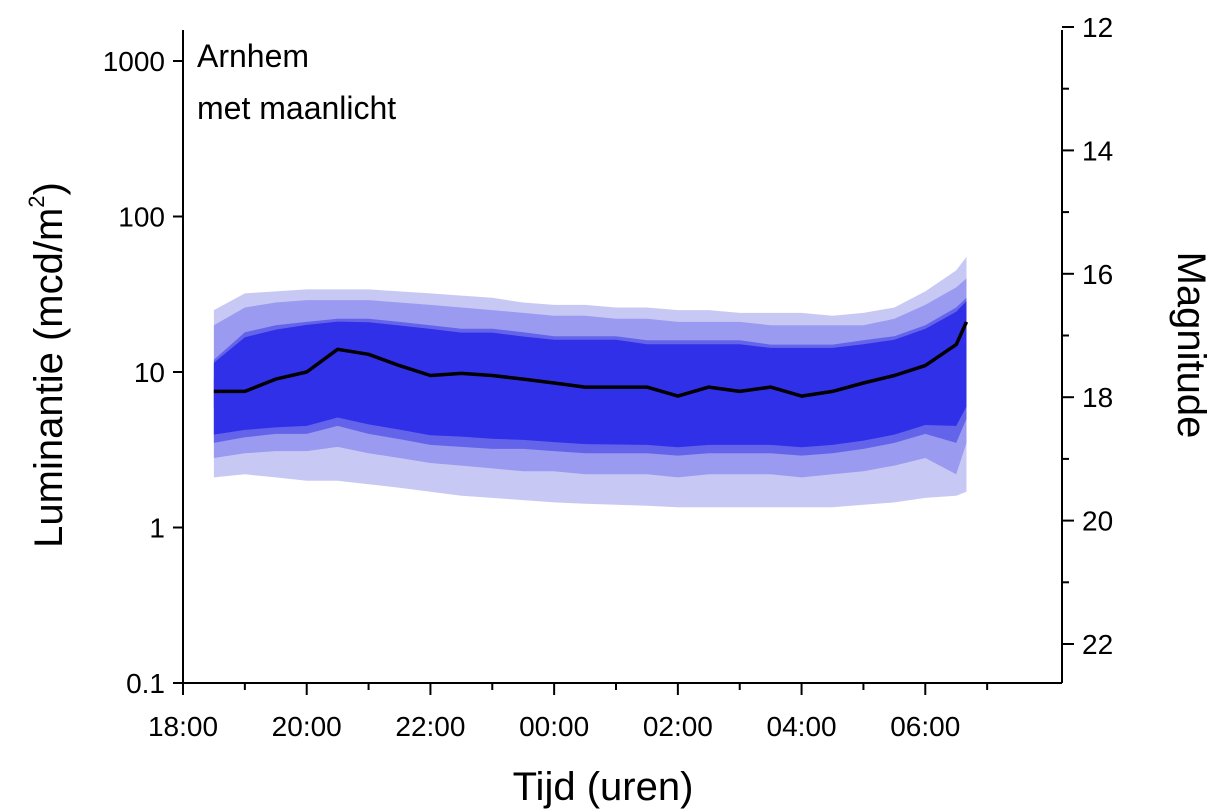  What do you see at coordinates (925, 726) in the screenshot?
I see `x-tick-label: 06:00` at bounding box center [925, 726].